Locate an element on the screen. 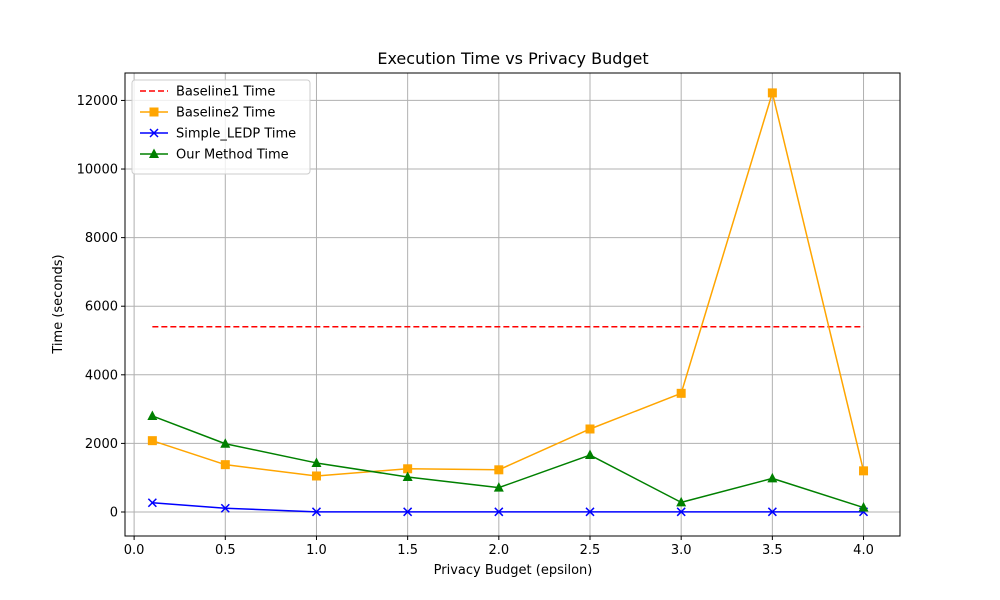 Image resolution: width=1000 pixels, height=600 pixels. legend-box is located at coordinates (221, 127).